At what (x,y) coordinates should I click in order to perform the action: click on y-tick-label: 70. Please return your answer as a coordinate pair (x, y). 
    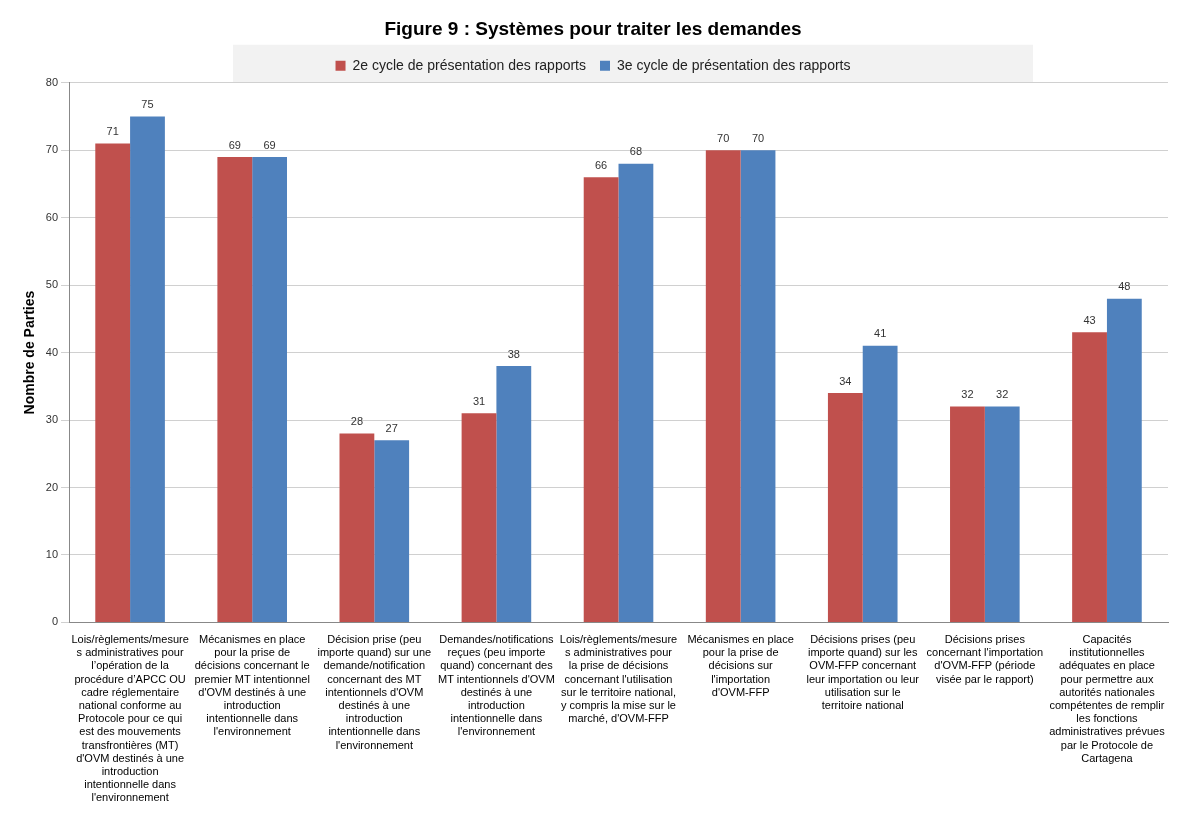
    Looking at the image, I should click on (52, 149).